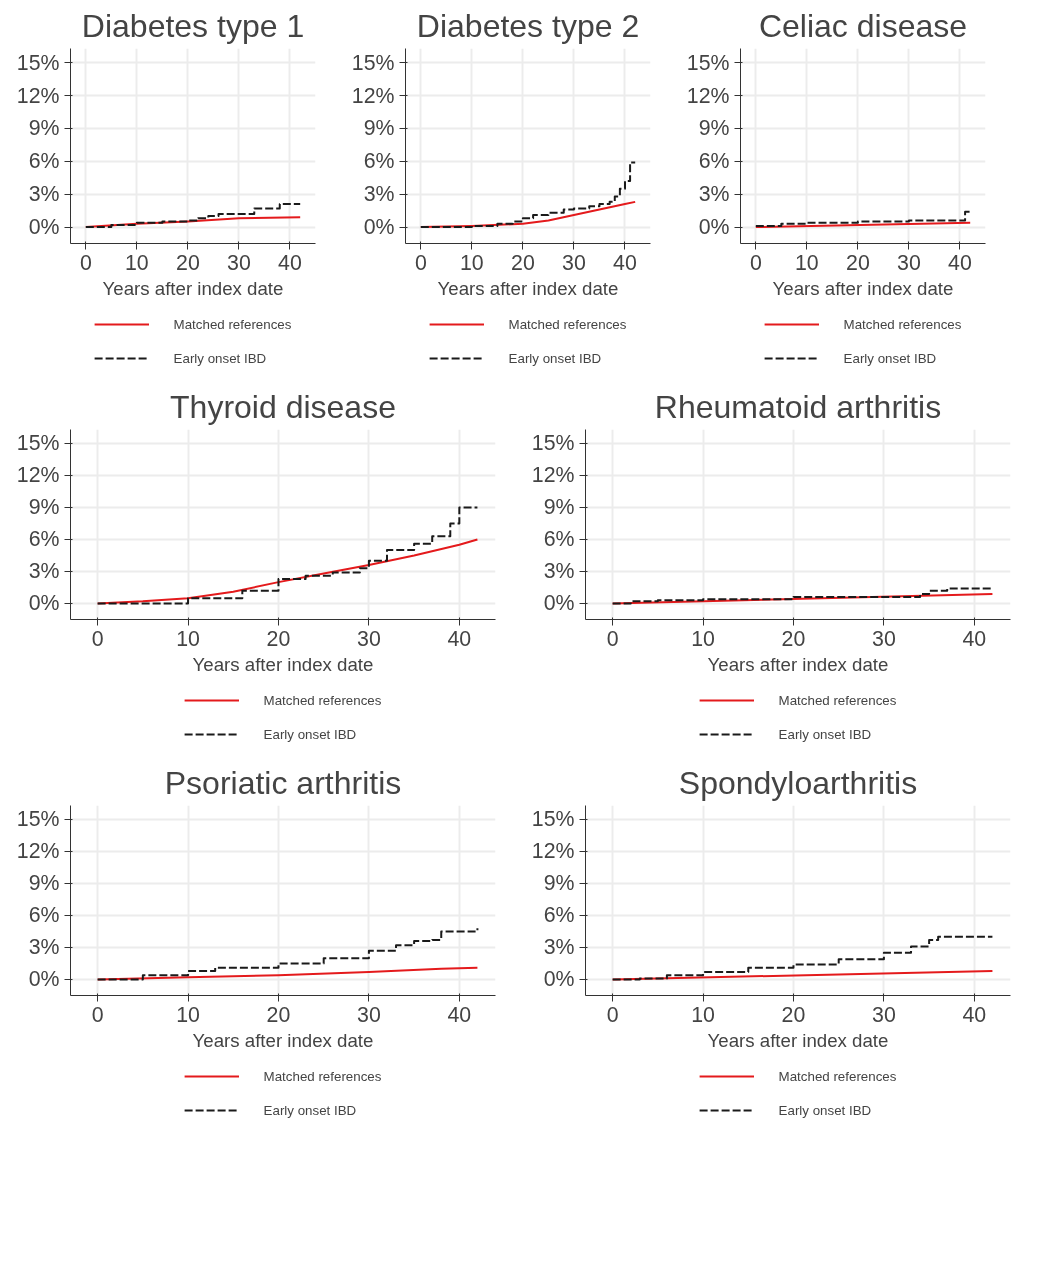 Image resolution: width=1057 pixels, height=1282 pixels. I want to click on chart-title: Rheumatoid arthritis, so click(798, 406).